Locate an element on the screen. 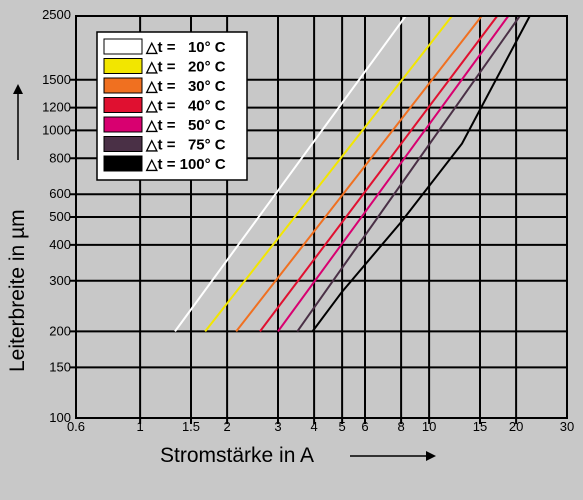  y-tick-label: 2500 is located at coordinates (56, 14).